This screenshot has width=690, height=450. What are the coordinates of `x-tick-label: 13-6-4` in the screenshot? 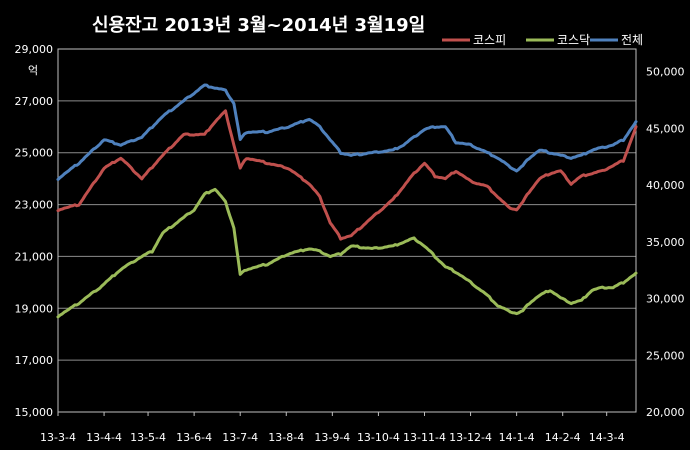 It's located at (194, 437).